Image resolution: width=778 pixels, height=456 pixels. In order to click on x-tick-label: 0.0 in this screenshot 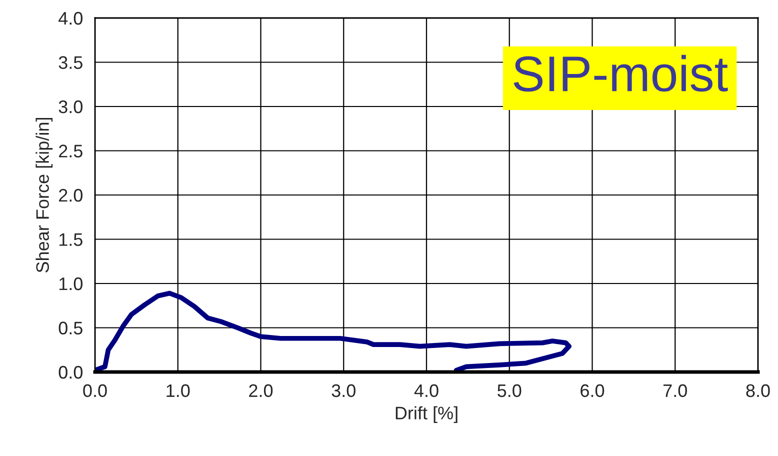, I will do `click(95, 391)`.